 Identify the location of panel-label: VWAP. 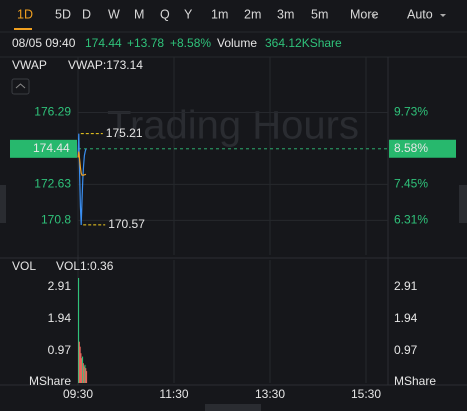
(29, 65).